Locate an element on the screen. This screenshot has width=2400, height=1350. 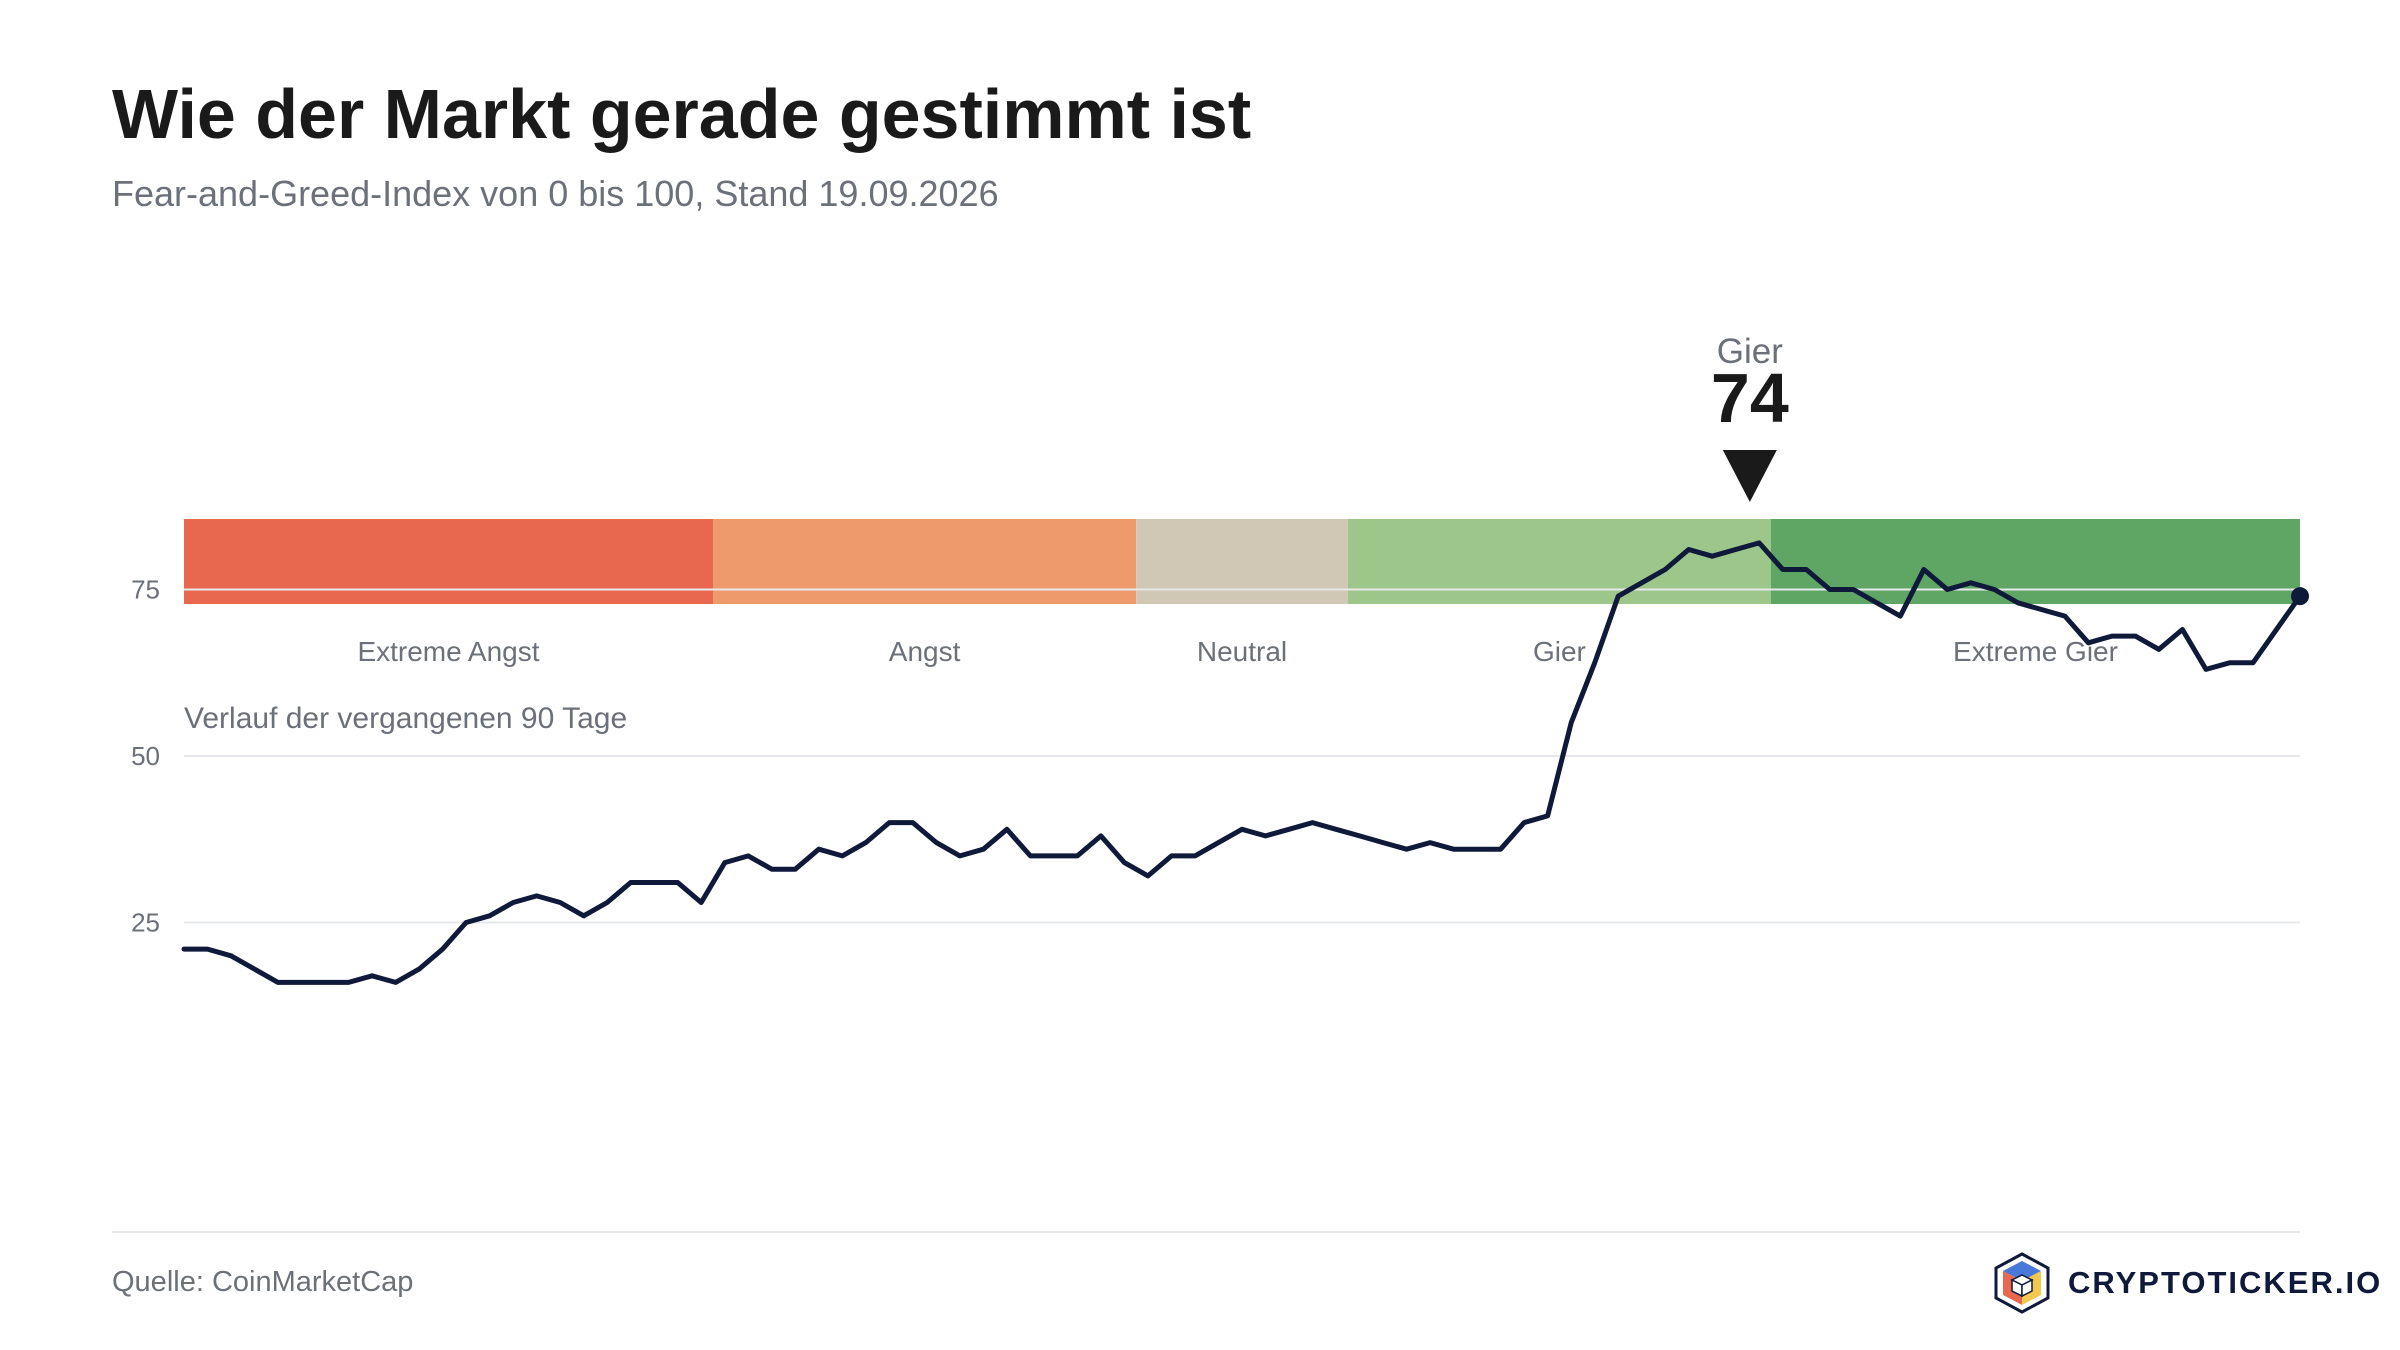
y-tick-label: 25 is located at coordinates (145, 923).